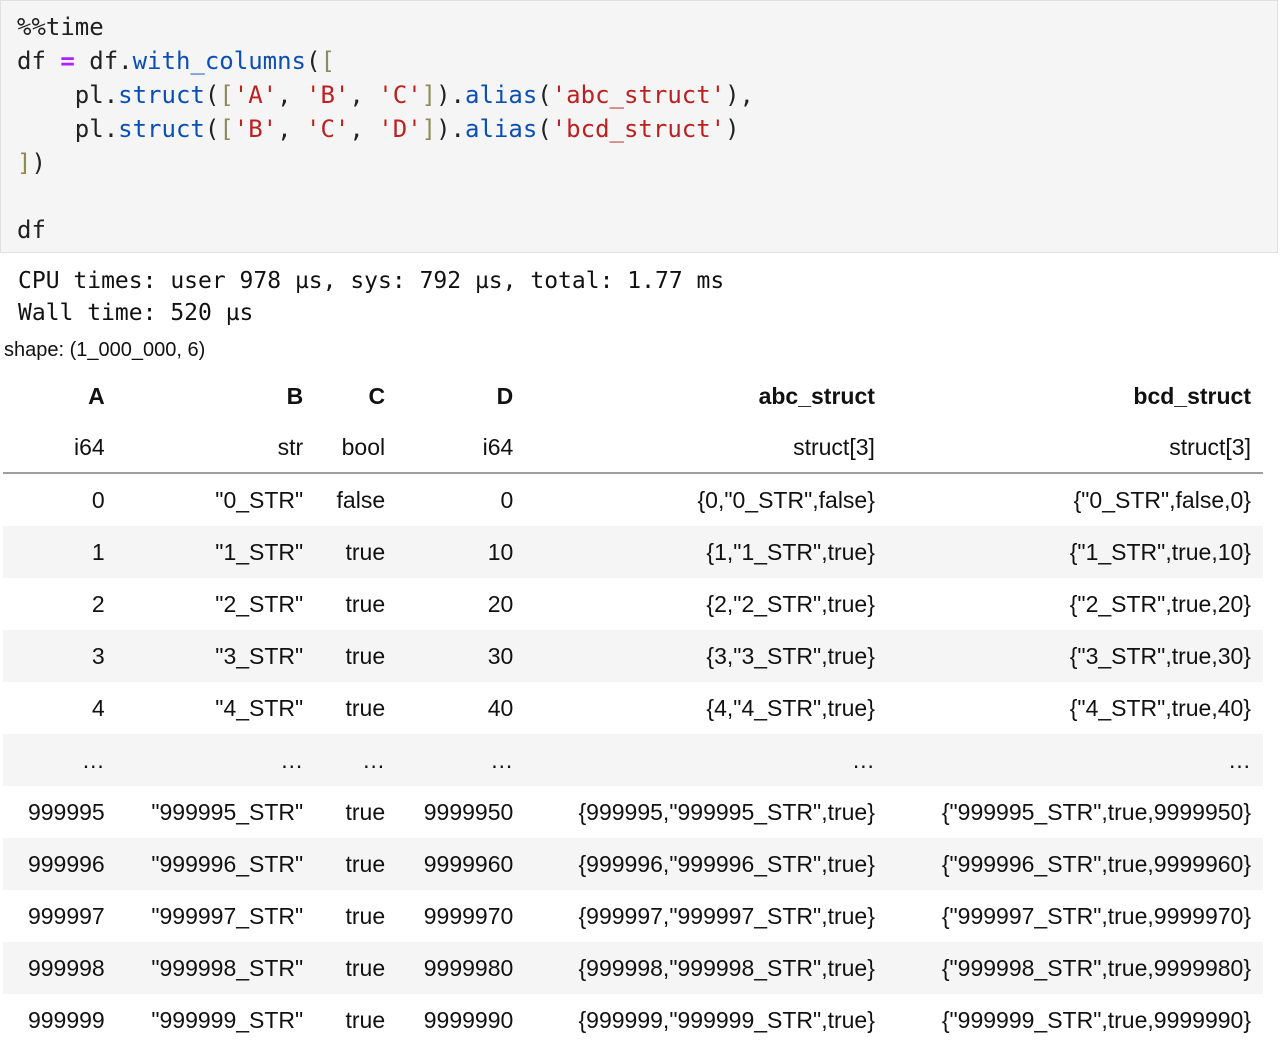  I want to click on table-cell: 999995, so click(66, 811).